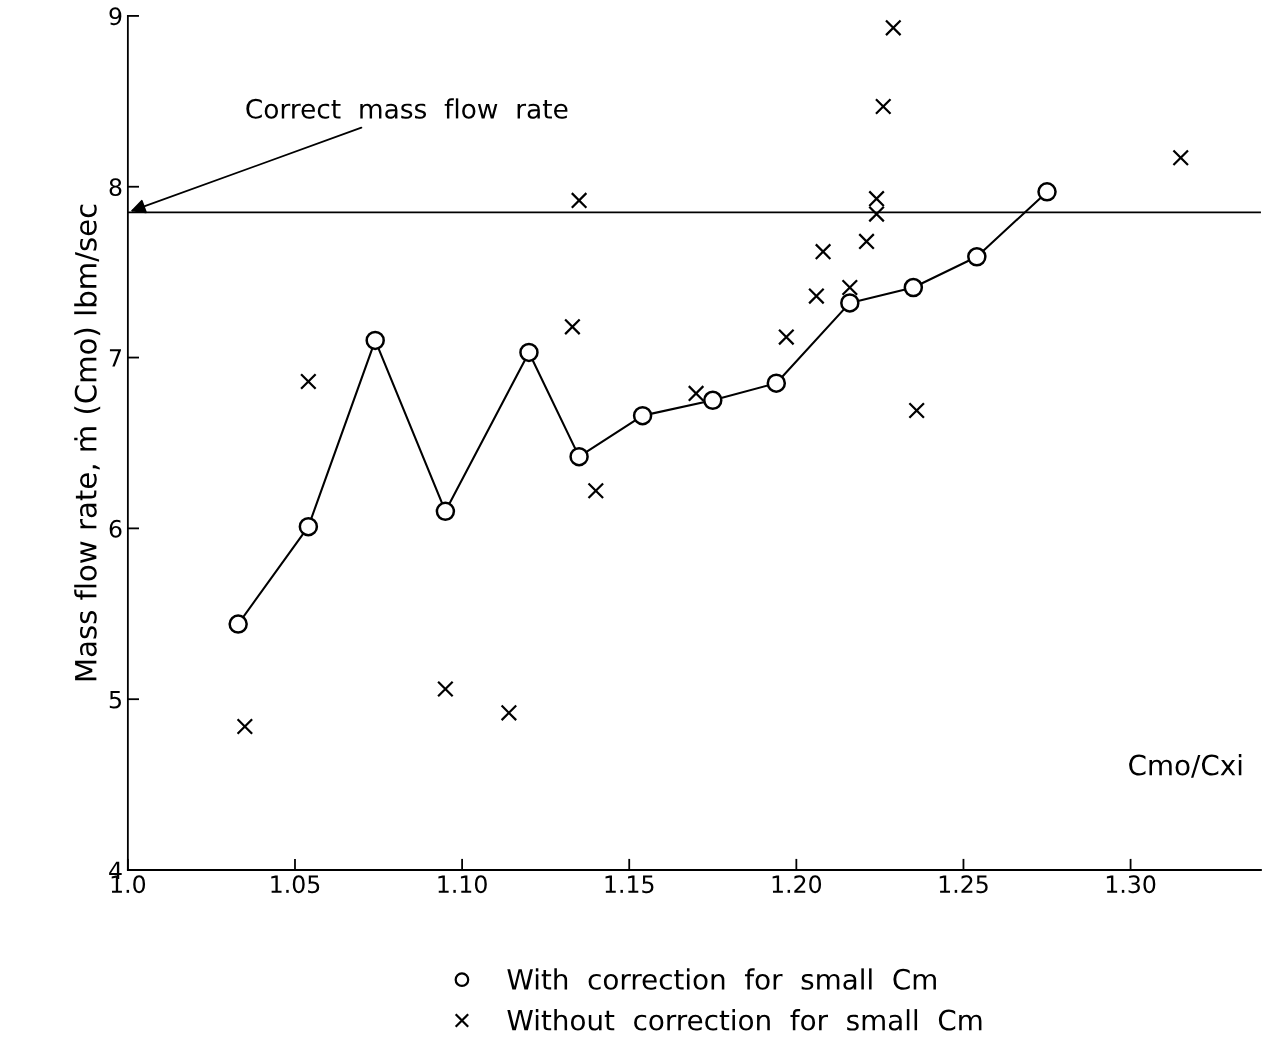  I want to click on ref-line-label: Correct mass flow rate, so click(407, 108).